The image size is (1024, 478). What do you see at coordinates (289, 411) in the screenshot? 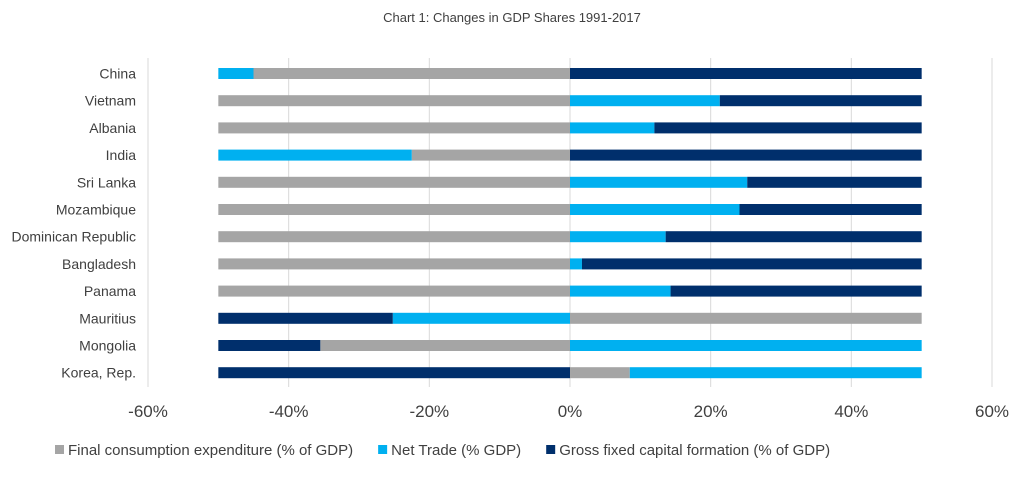
I see `x-tick-label: -40%` at bounding box center [289, 411].